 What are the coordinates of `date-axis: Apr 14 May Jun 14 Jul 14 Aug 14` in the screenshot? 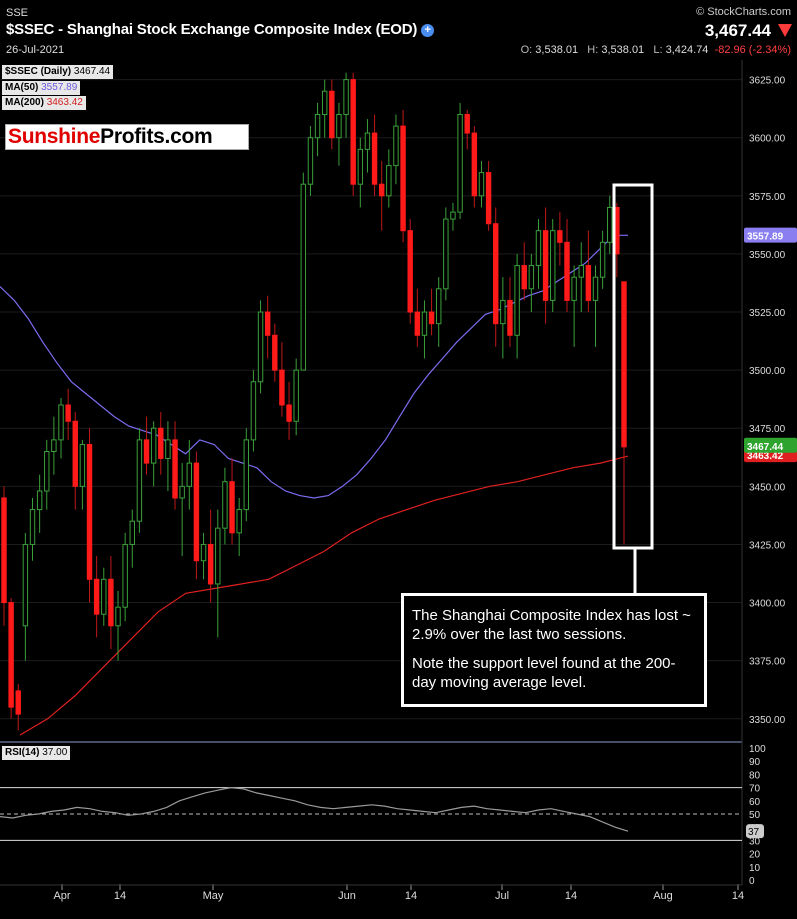 It's located at (372, 893).